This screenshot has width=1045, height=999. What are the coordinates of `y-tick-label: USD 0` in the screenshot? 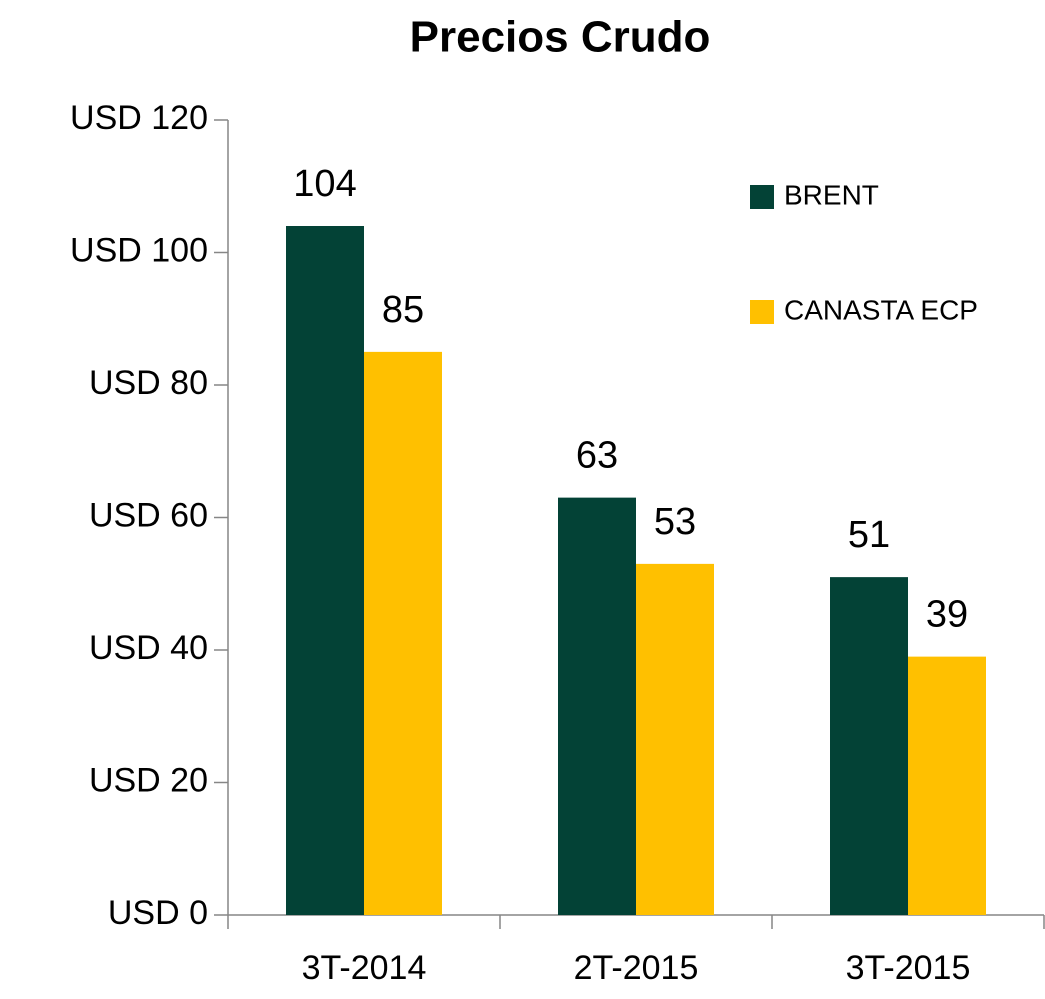 It's located at (158, 913).